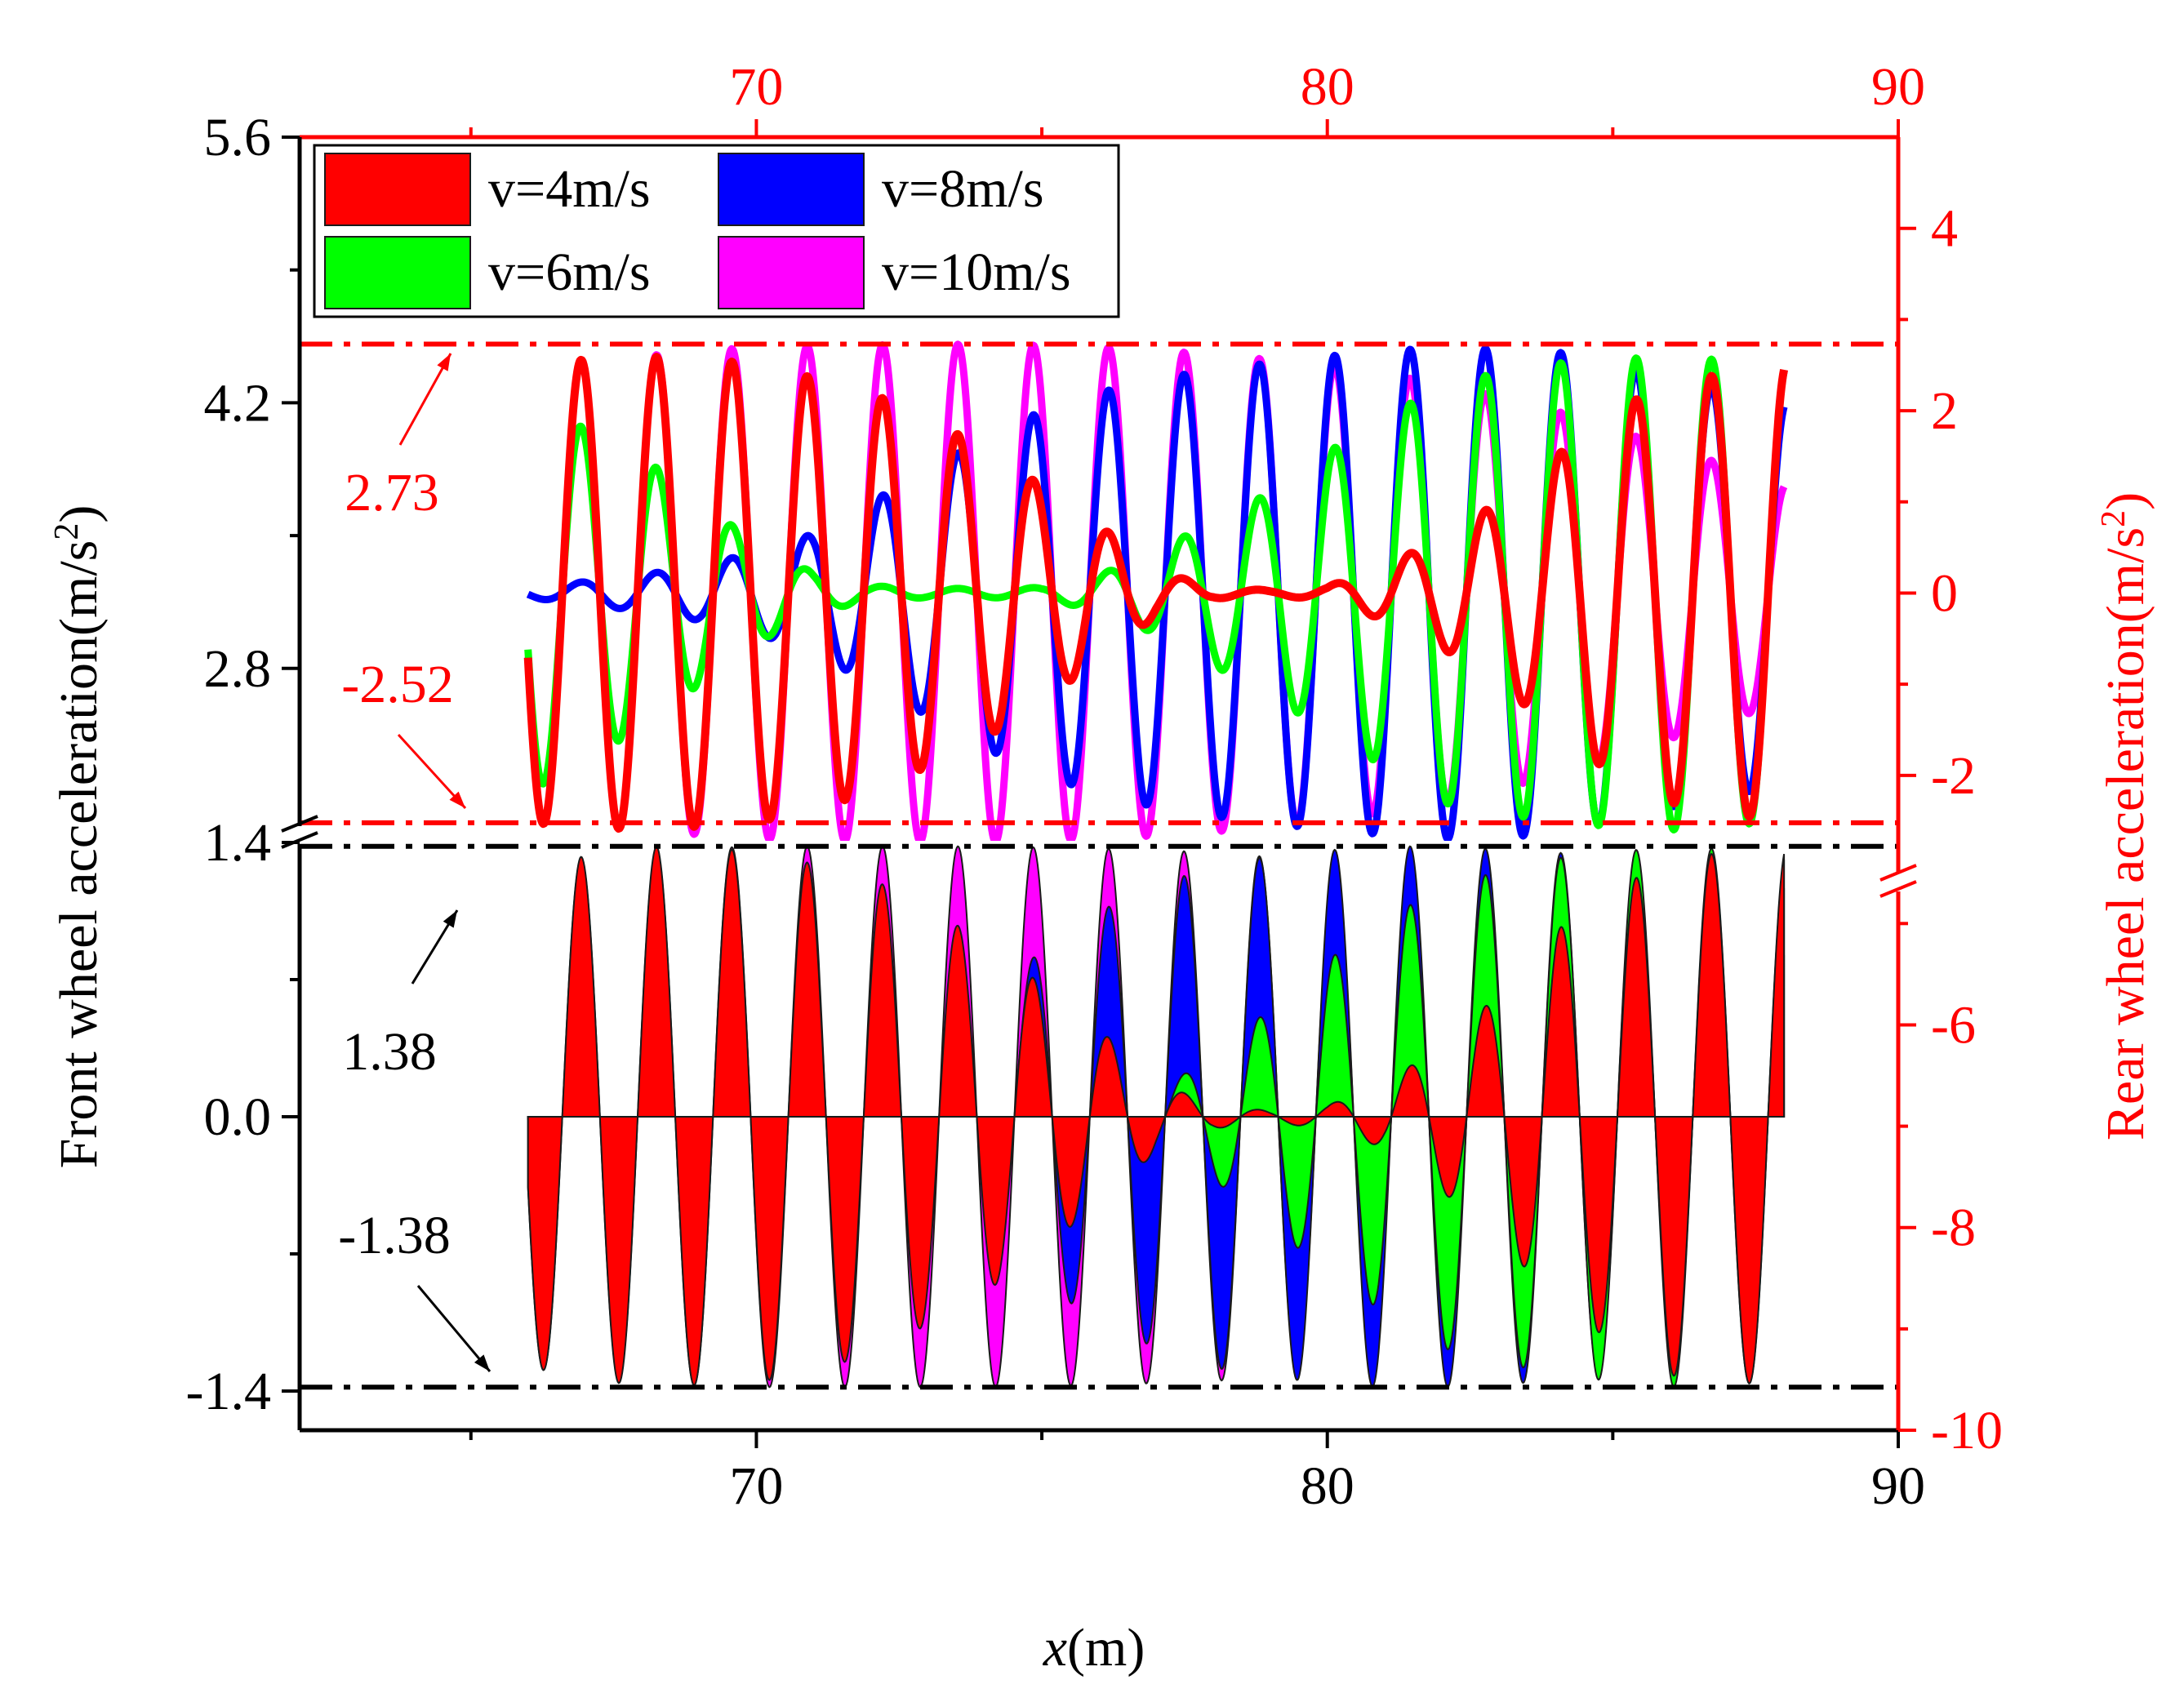 This screenshot has width=2184, height=1689. I want to click on left-tick-label-5.6: 5.6, so click(238, 137).